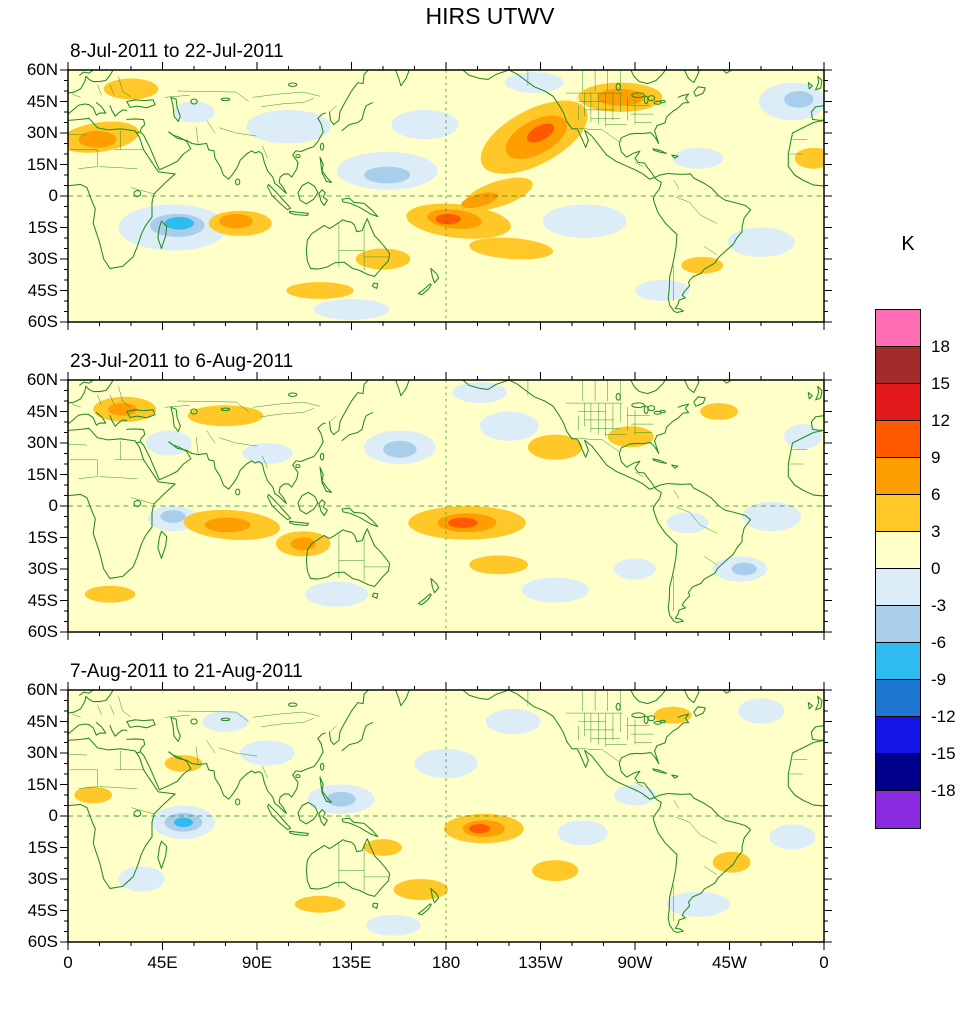 This screenshot has width=980, height=1014. What do you see at coordinates (162, 962) in the screenshot?
I see `x-axis-label: 45E` at bounding box center [162, 962].